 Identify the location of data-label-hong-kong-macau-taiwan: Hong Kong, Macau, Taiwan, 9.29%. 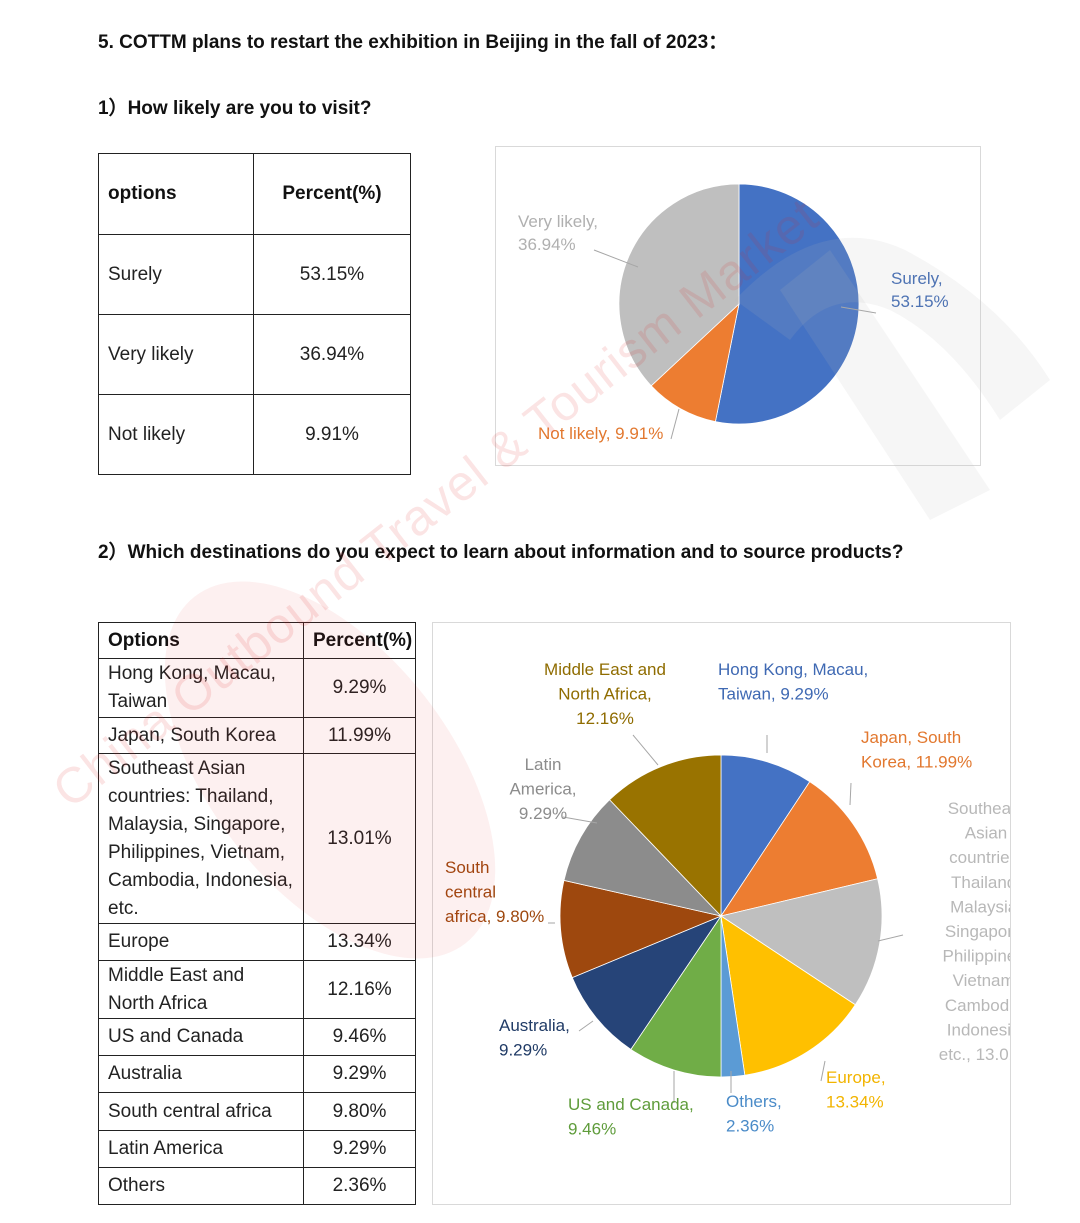
(793, 682).